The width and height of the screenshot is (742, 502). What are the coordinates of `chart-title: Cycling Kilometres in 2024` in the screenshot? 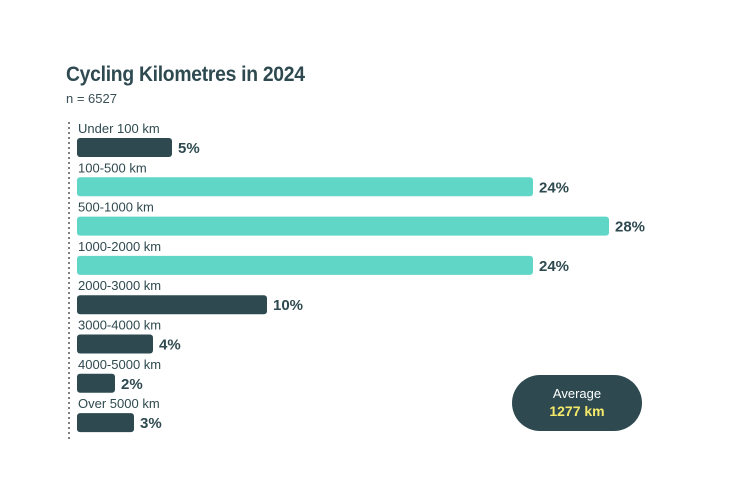 It's located at (185, 74).